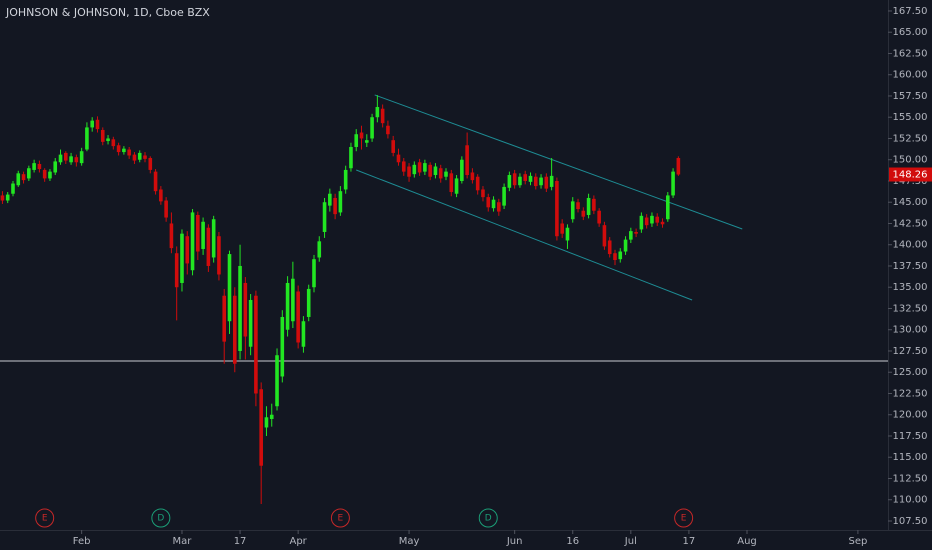  What do you see at coordinates (910, 436) in the screenshot?
I see `y-tick-label: 117.50` at bounding box center [910, 436].